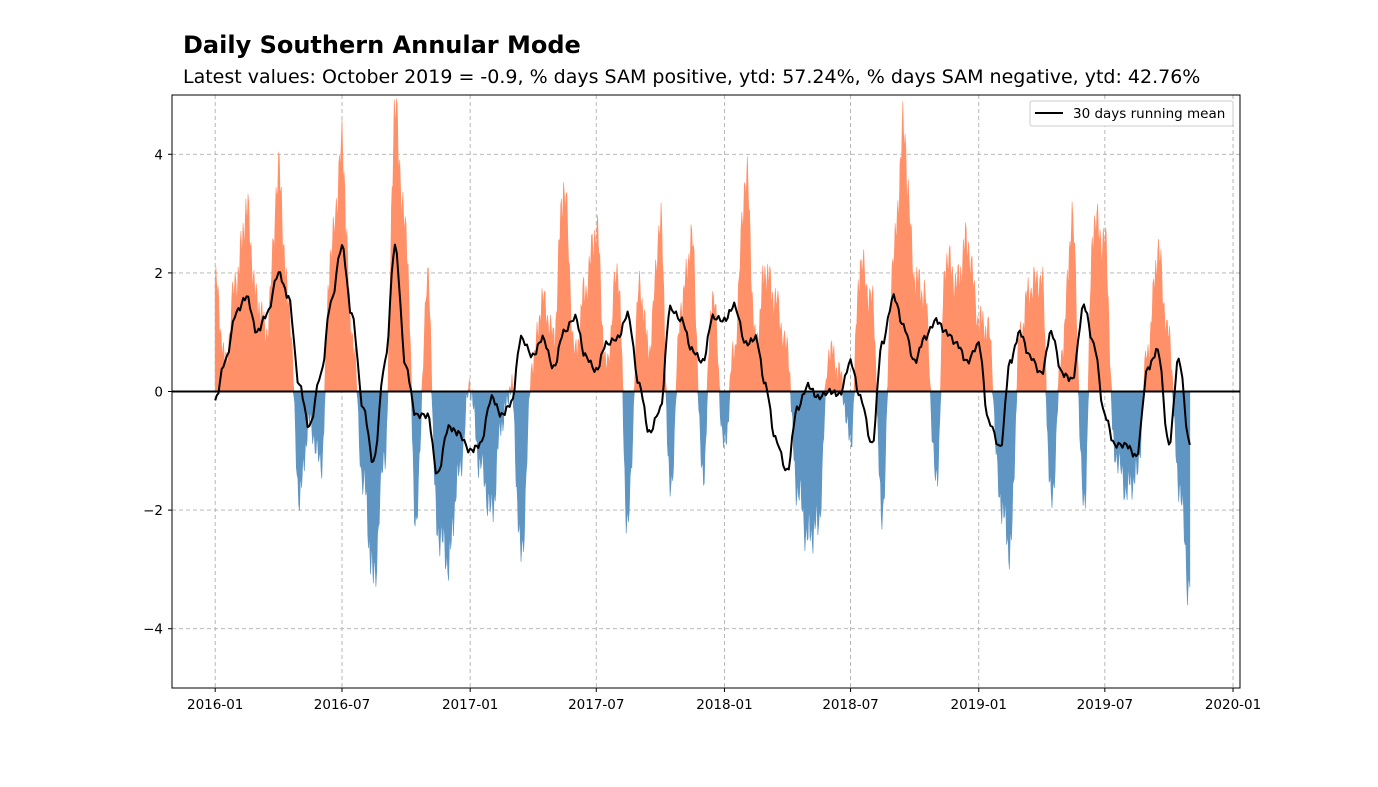 This screenshot has width=1378, height=787. I want to click on legend-box, so click(1131, 113).